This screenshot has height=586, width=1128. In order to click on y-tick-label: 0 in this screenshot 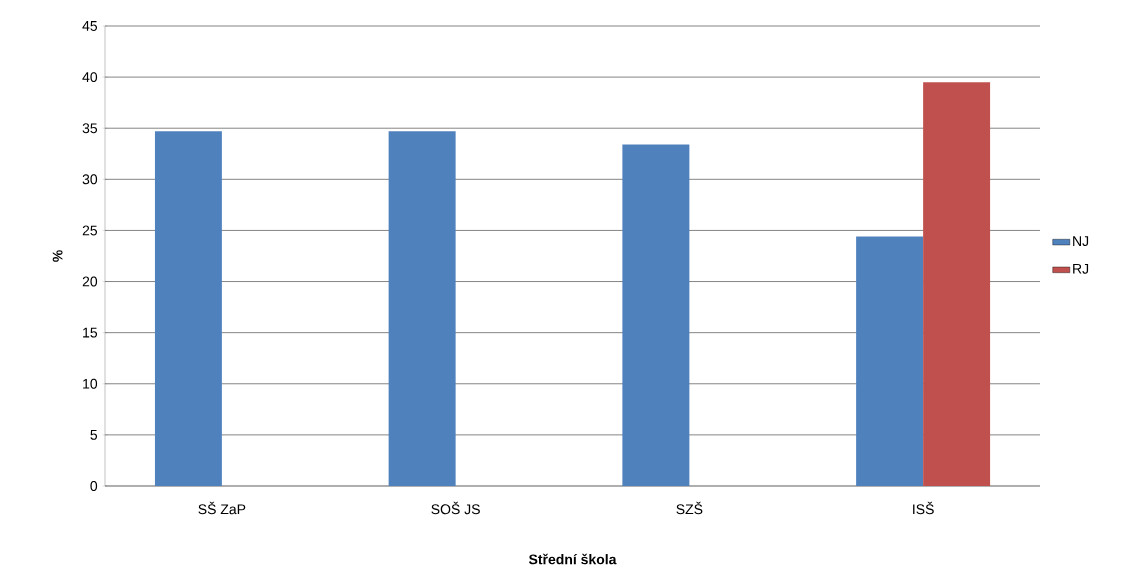, I will do `click(94, 486)`.